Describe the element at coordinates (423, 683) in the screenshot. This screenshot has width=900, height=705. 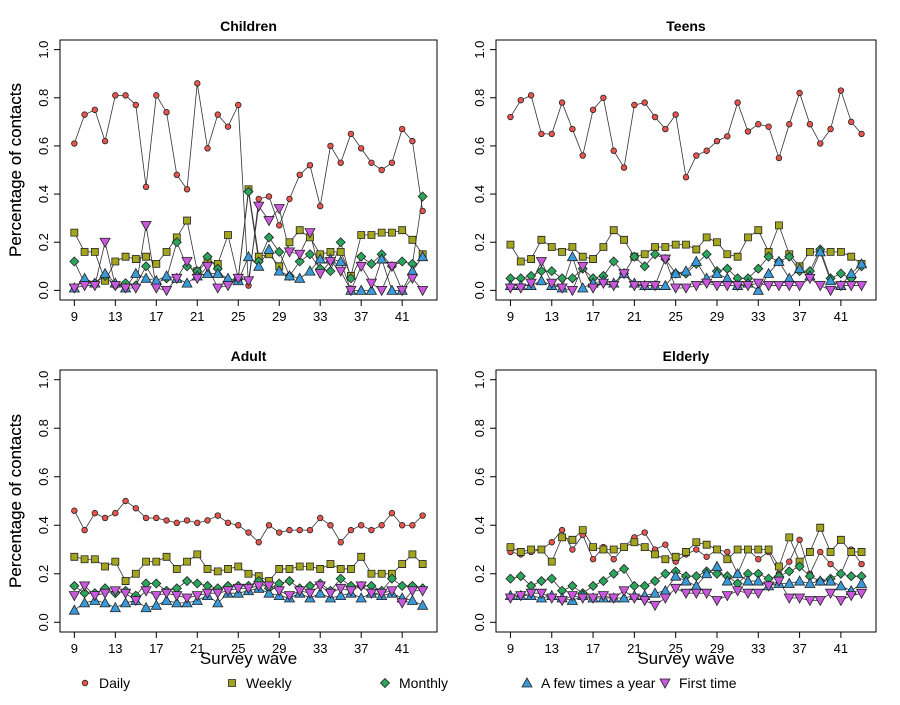
I see `legend-label: Monthly` at that location.